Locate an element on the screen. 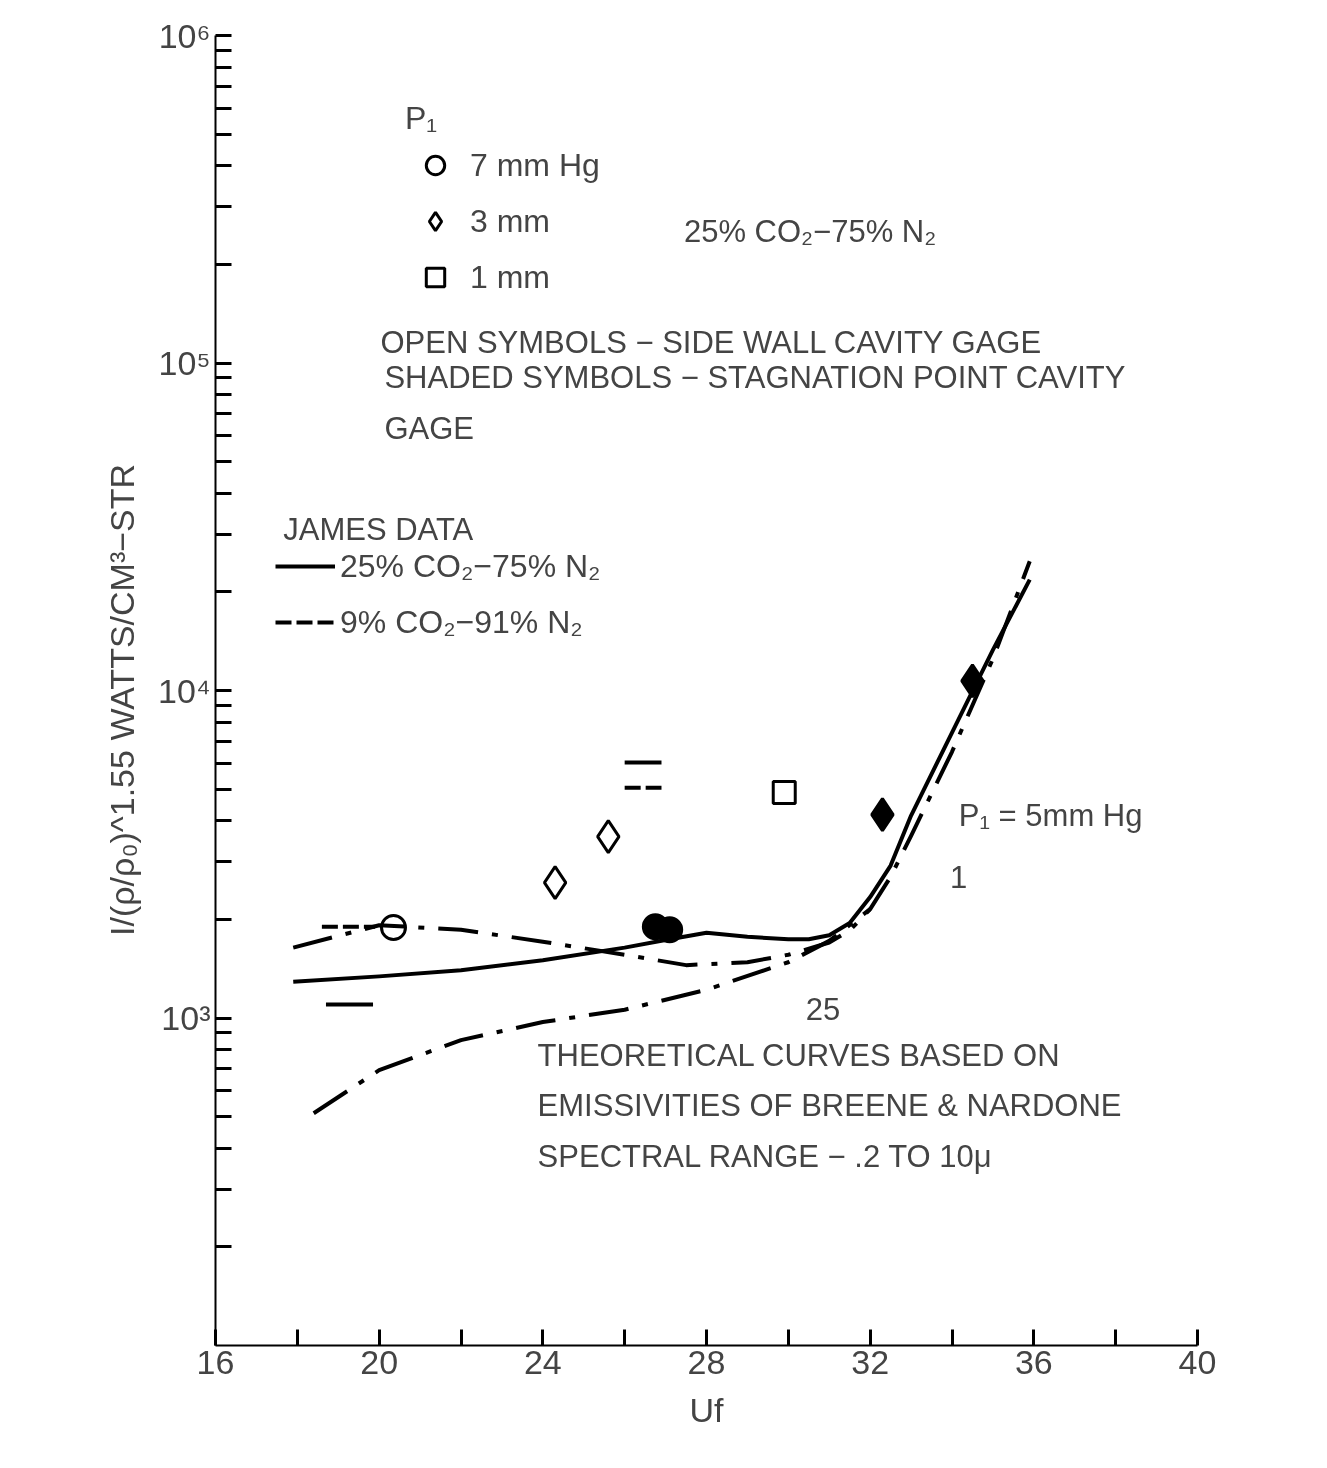 The width and height of the screenshot is (1327, 1468). legend-label: 3 mm is located at coordinates (510, 221).